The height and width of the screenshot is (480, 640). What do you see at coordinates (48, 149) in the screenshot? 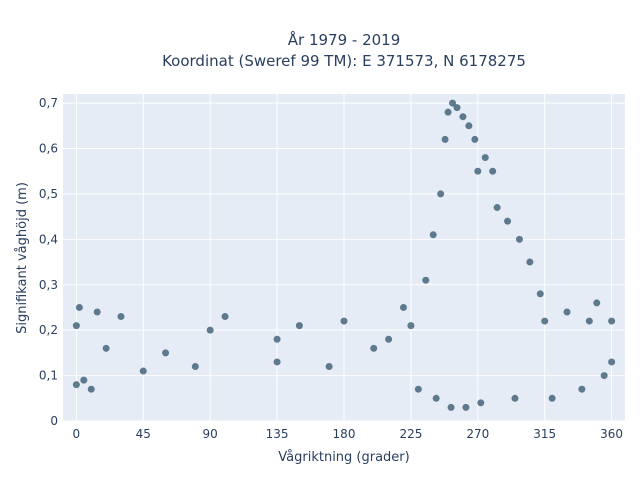
I see `y-tick-label: 0,6` at bounding box center [48, 149].